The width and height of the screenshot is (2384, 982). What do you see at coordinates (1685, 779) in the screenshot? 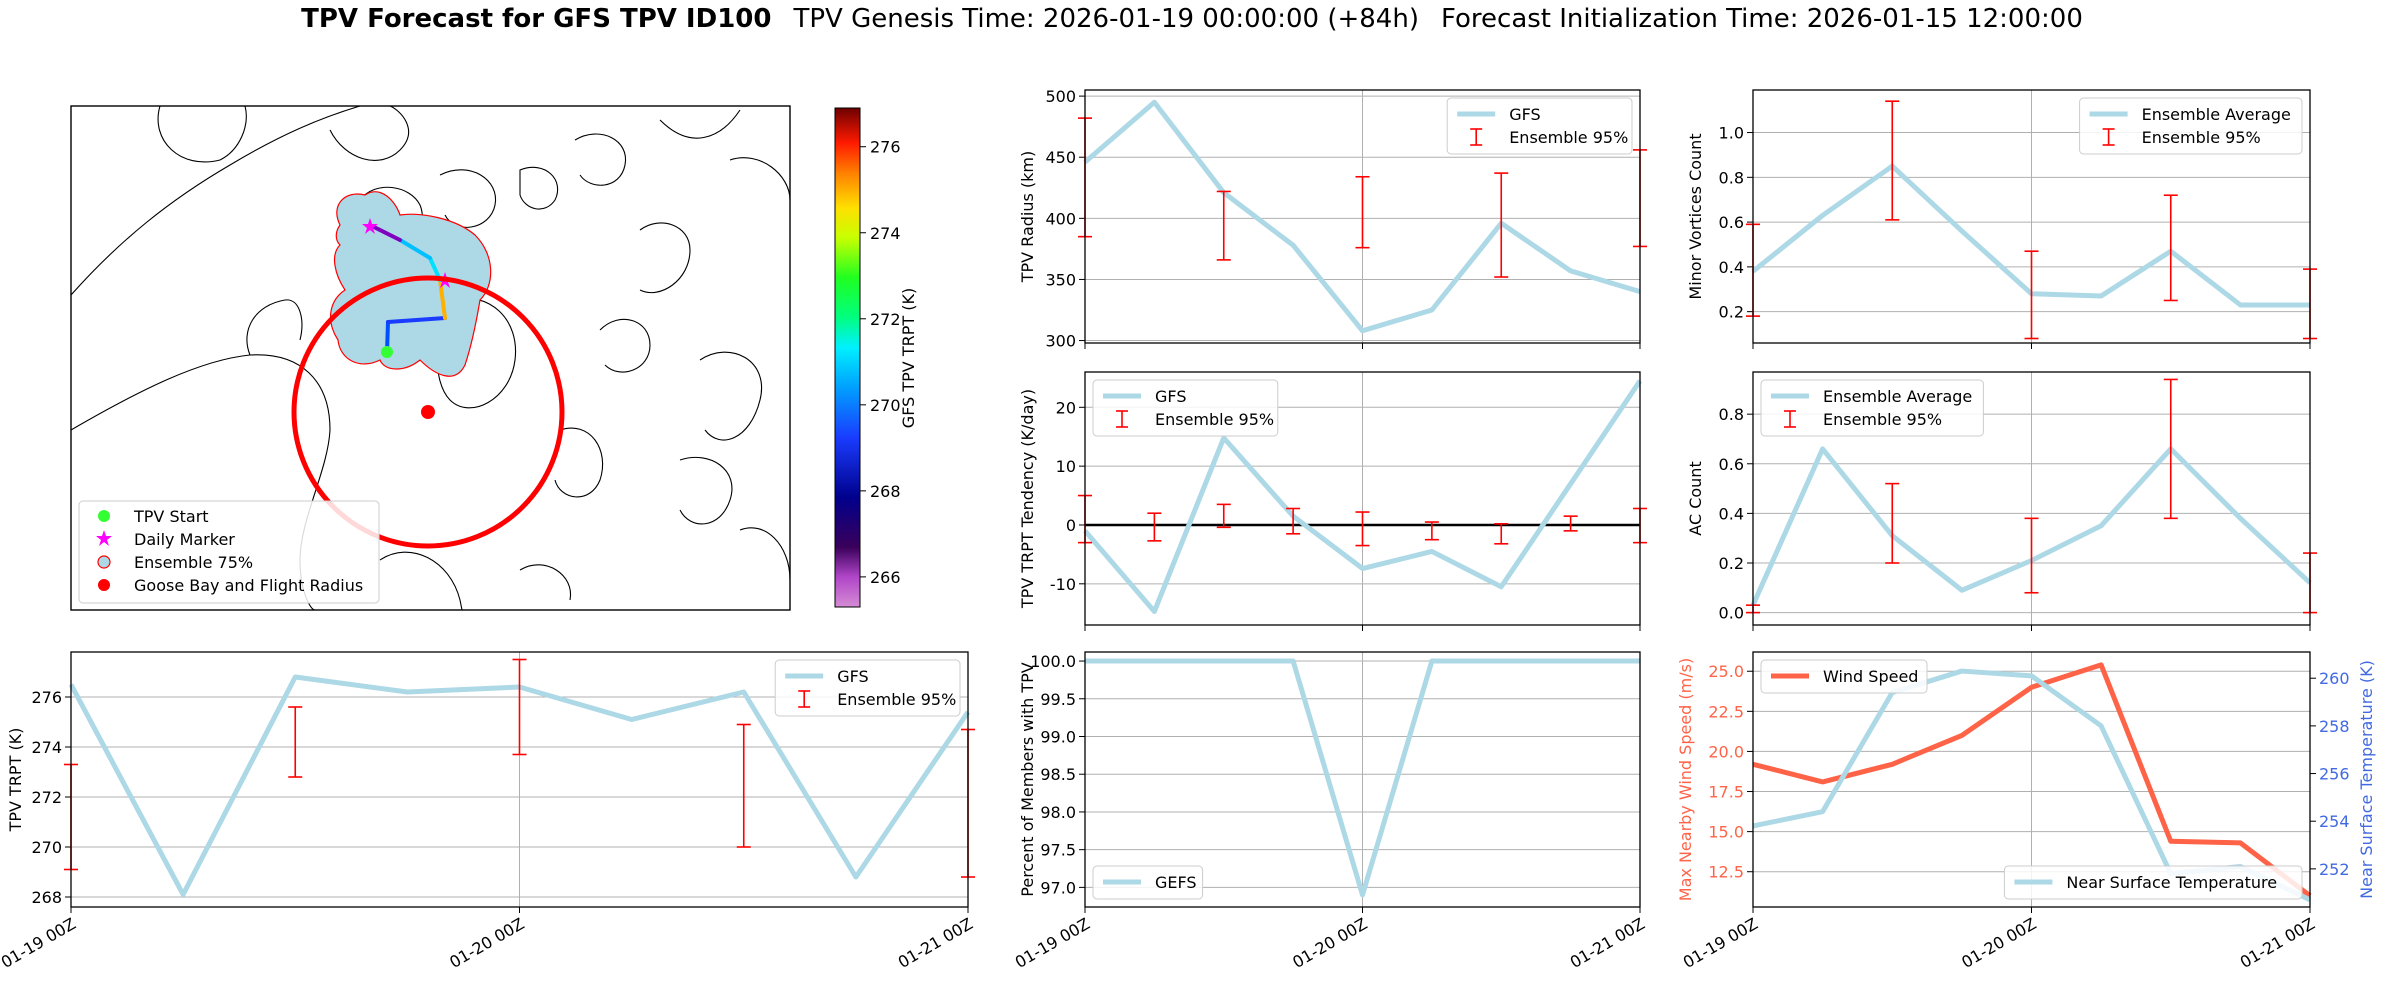
I see `y-axis-label: Max Nearby Wind Speed (m/s)` at bounding box center [1685, 779].